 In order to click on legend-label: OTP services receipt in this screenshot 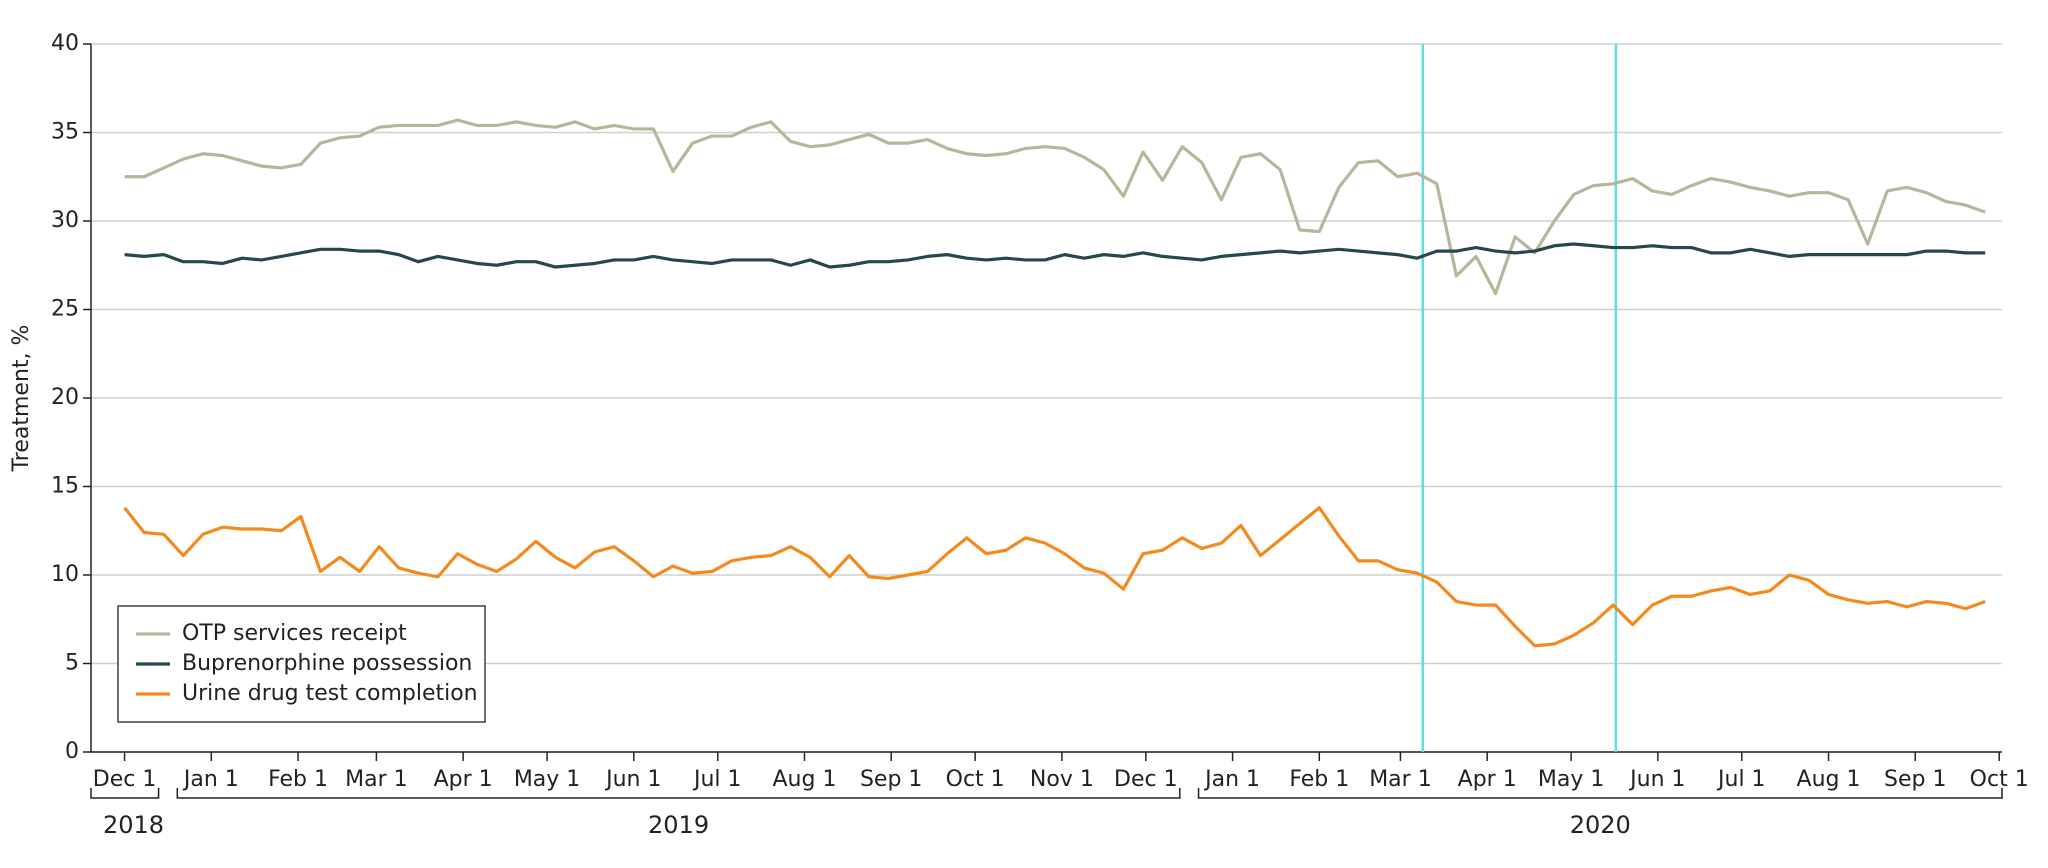, I will do `click(294, 633)`.